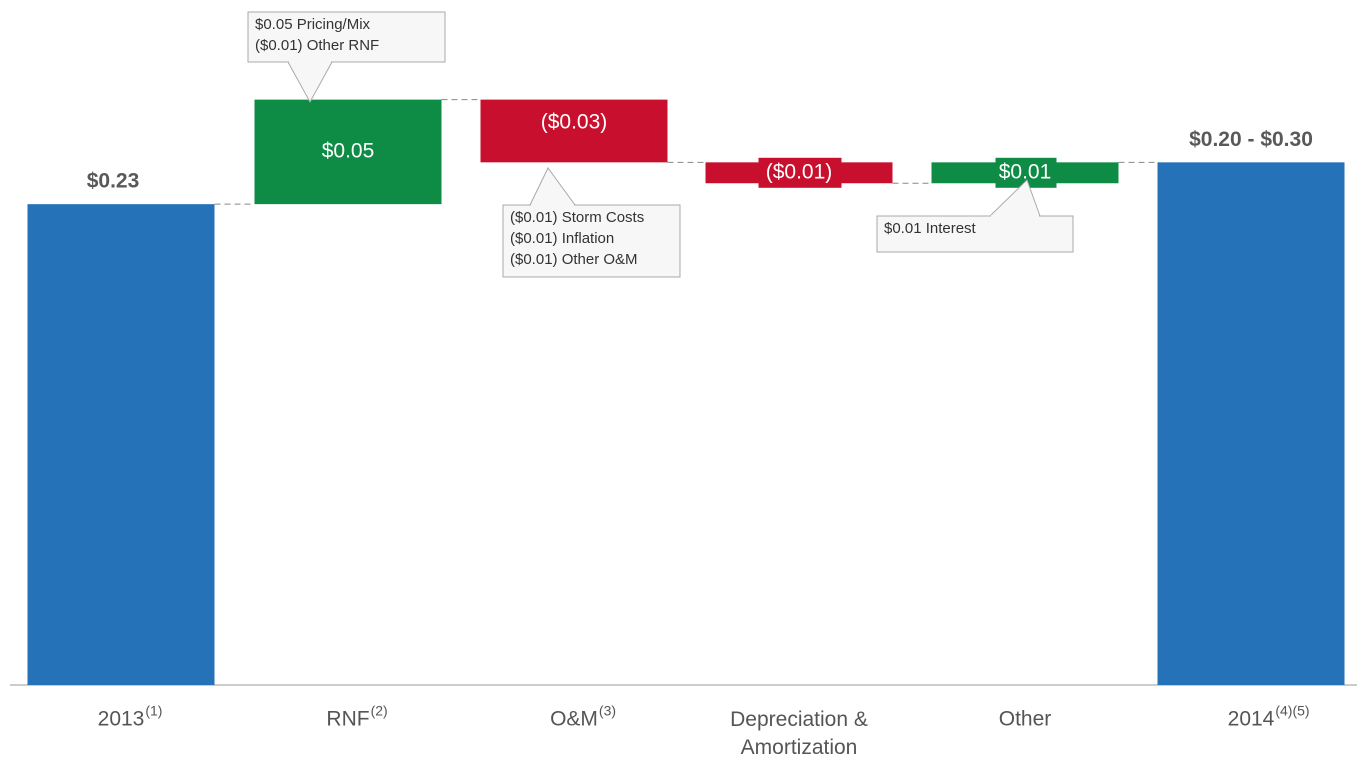  What do you see at coordinates (313, 24) in the screenshot?
I see `callout-text: $0.05 Pricing/Mix` at bounding box center [313, 24].